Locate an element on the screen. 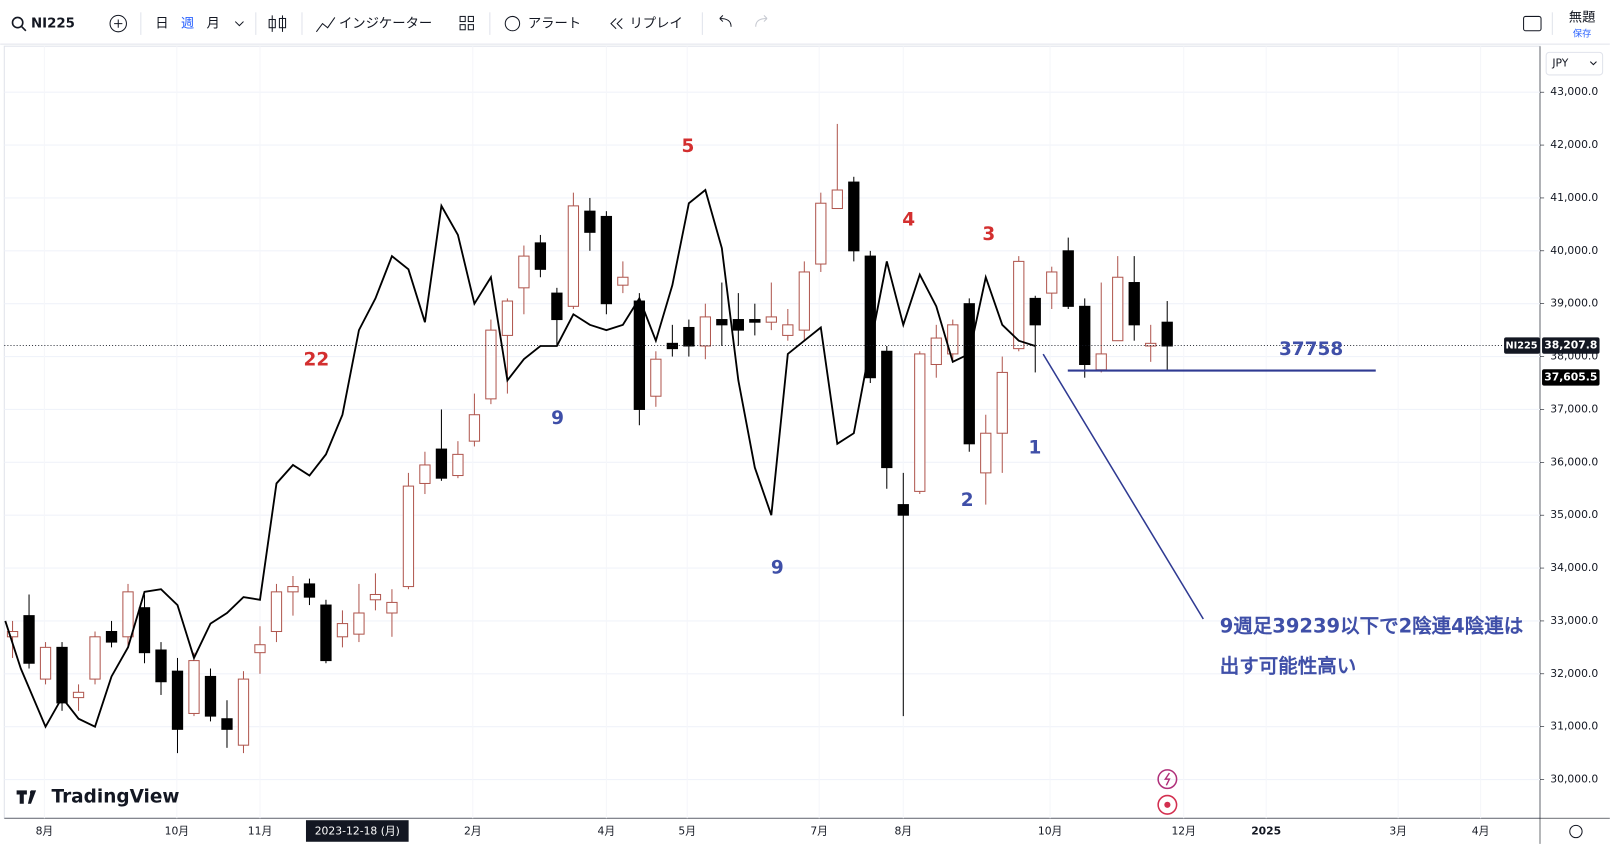 This screenshot has width=1610, height=851. y-tick-label: 40,000.0 is located at coordinates (1574, 250).